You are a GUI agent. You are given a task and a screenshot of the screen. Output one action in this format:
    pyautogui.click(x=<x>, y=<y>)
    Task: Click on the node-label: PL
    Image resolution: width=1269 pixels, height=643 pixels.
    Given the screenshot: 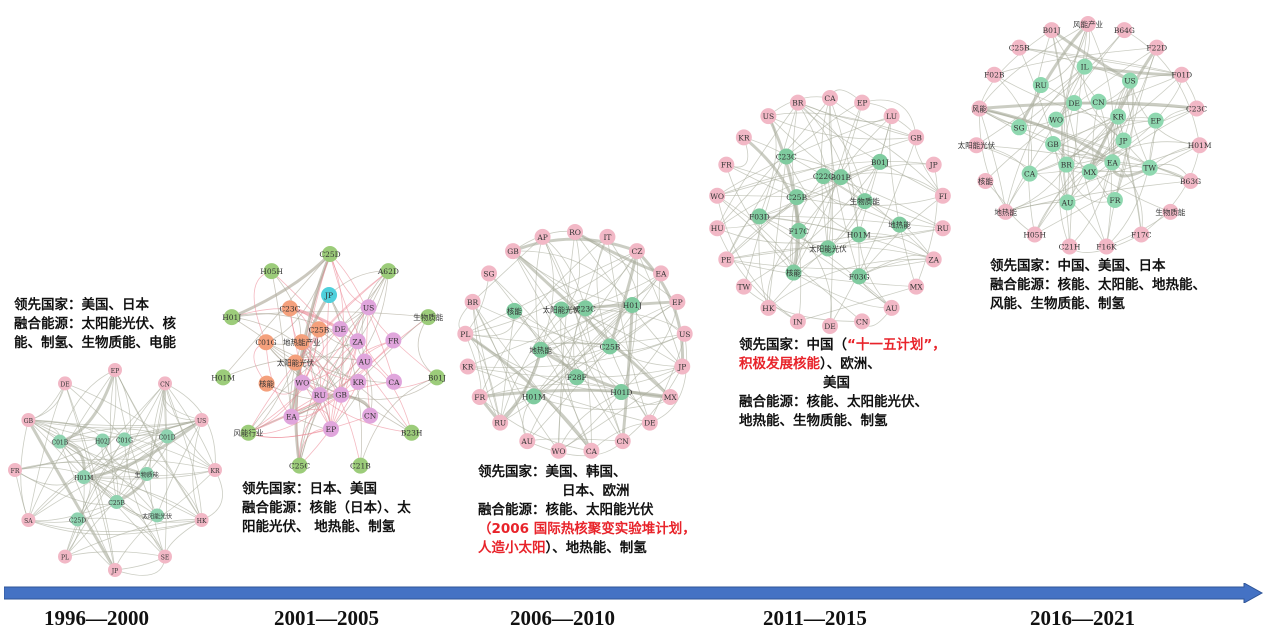 What is the action you would take?
    pyautogui.click(x=465, y=334)
    